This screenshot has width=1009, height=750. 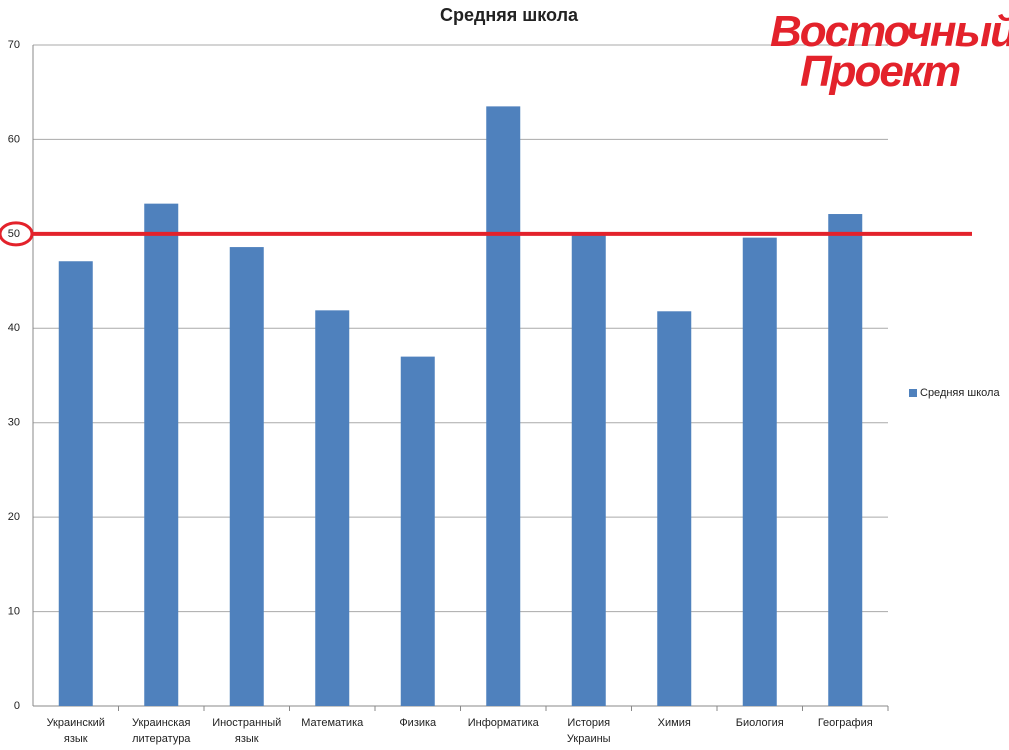 I want to click on x-tick-label: Физика, so click(x=418, y=723).